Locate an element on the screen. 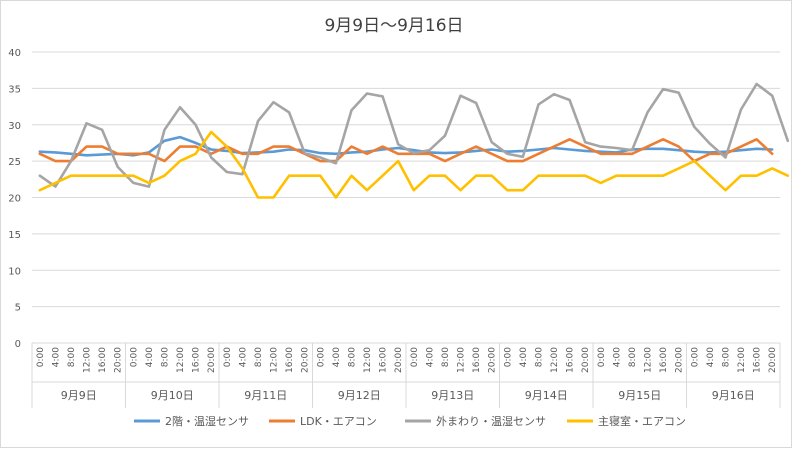 Image resolution: width=792 pixels, height=451 pixels. y-tick-label: 10 is located at coordinates (14, 271).